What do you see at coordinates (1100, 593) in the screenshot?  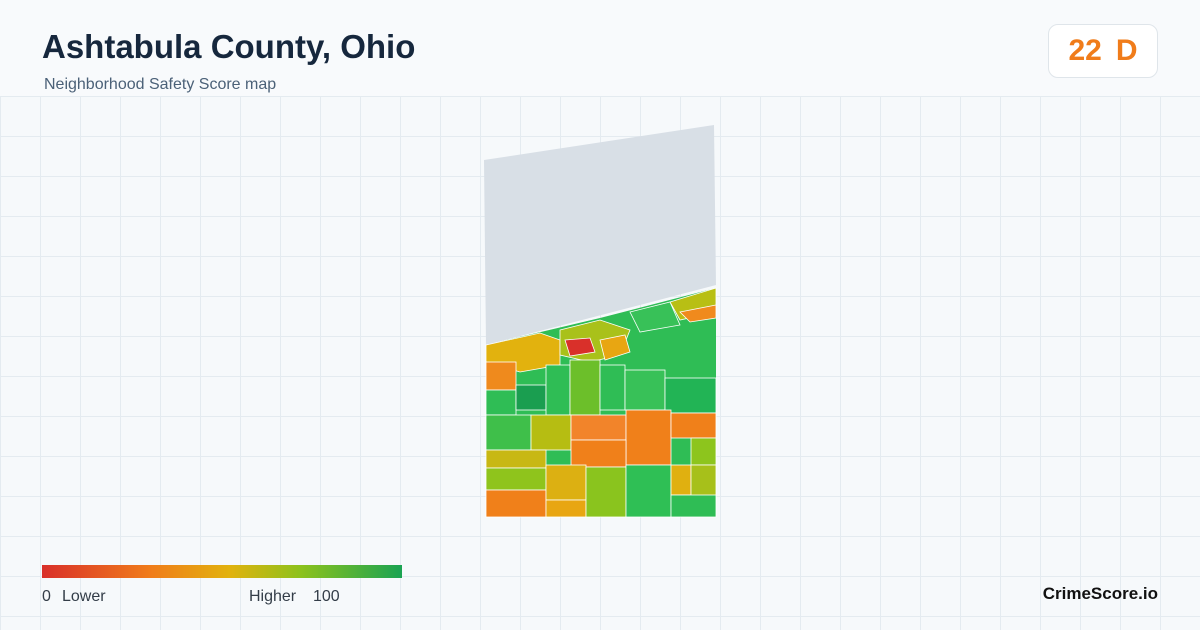 I see `brand: CrimeScore.io` at bounding box center [1100, 593].